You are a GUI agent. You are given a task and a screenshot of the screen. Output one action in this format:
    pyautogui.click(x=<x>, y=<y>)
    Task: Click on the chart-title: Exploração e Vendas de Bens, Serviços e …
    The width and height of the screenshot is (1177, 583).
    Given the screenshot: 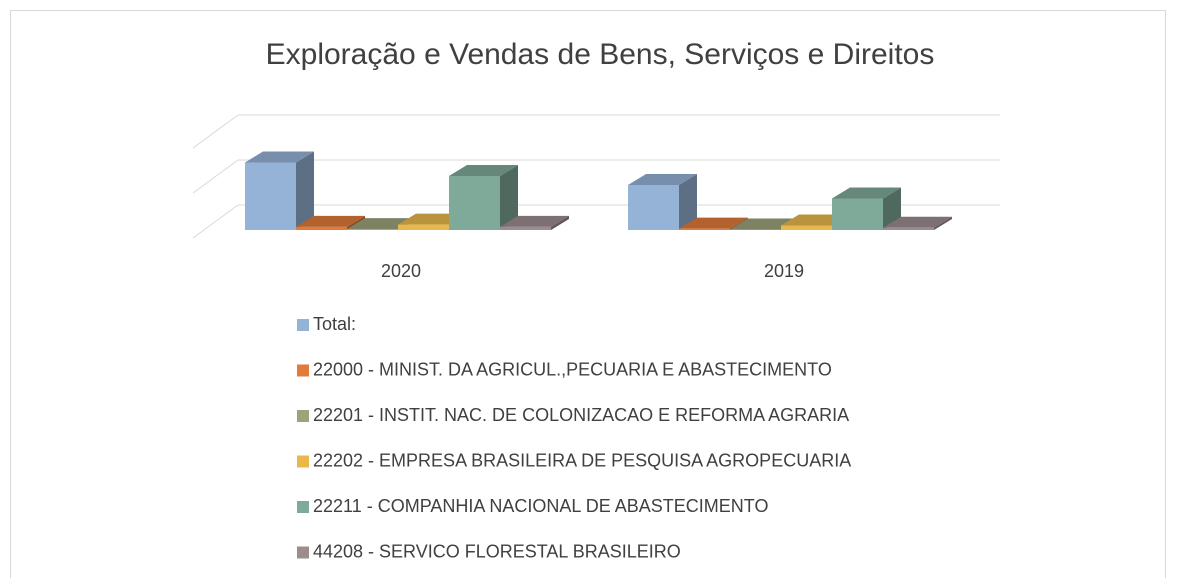 What is the action you would take?
    pyautogui.click(x=600, y=54)
    